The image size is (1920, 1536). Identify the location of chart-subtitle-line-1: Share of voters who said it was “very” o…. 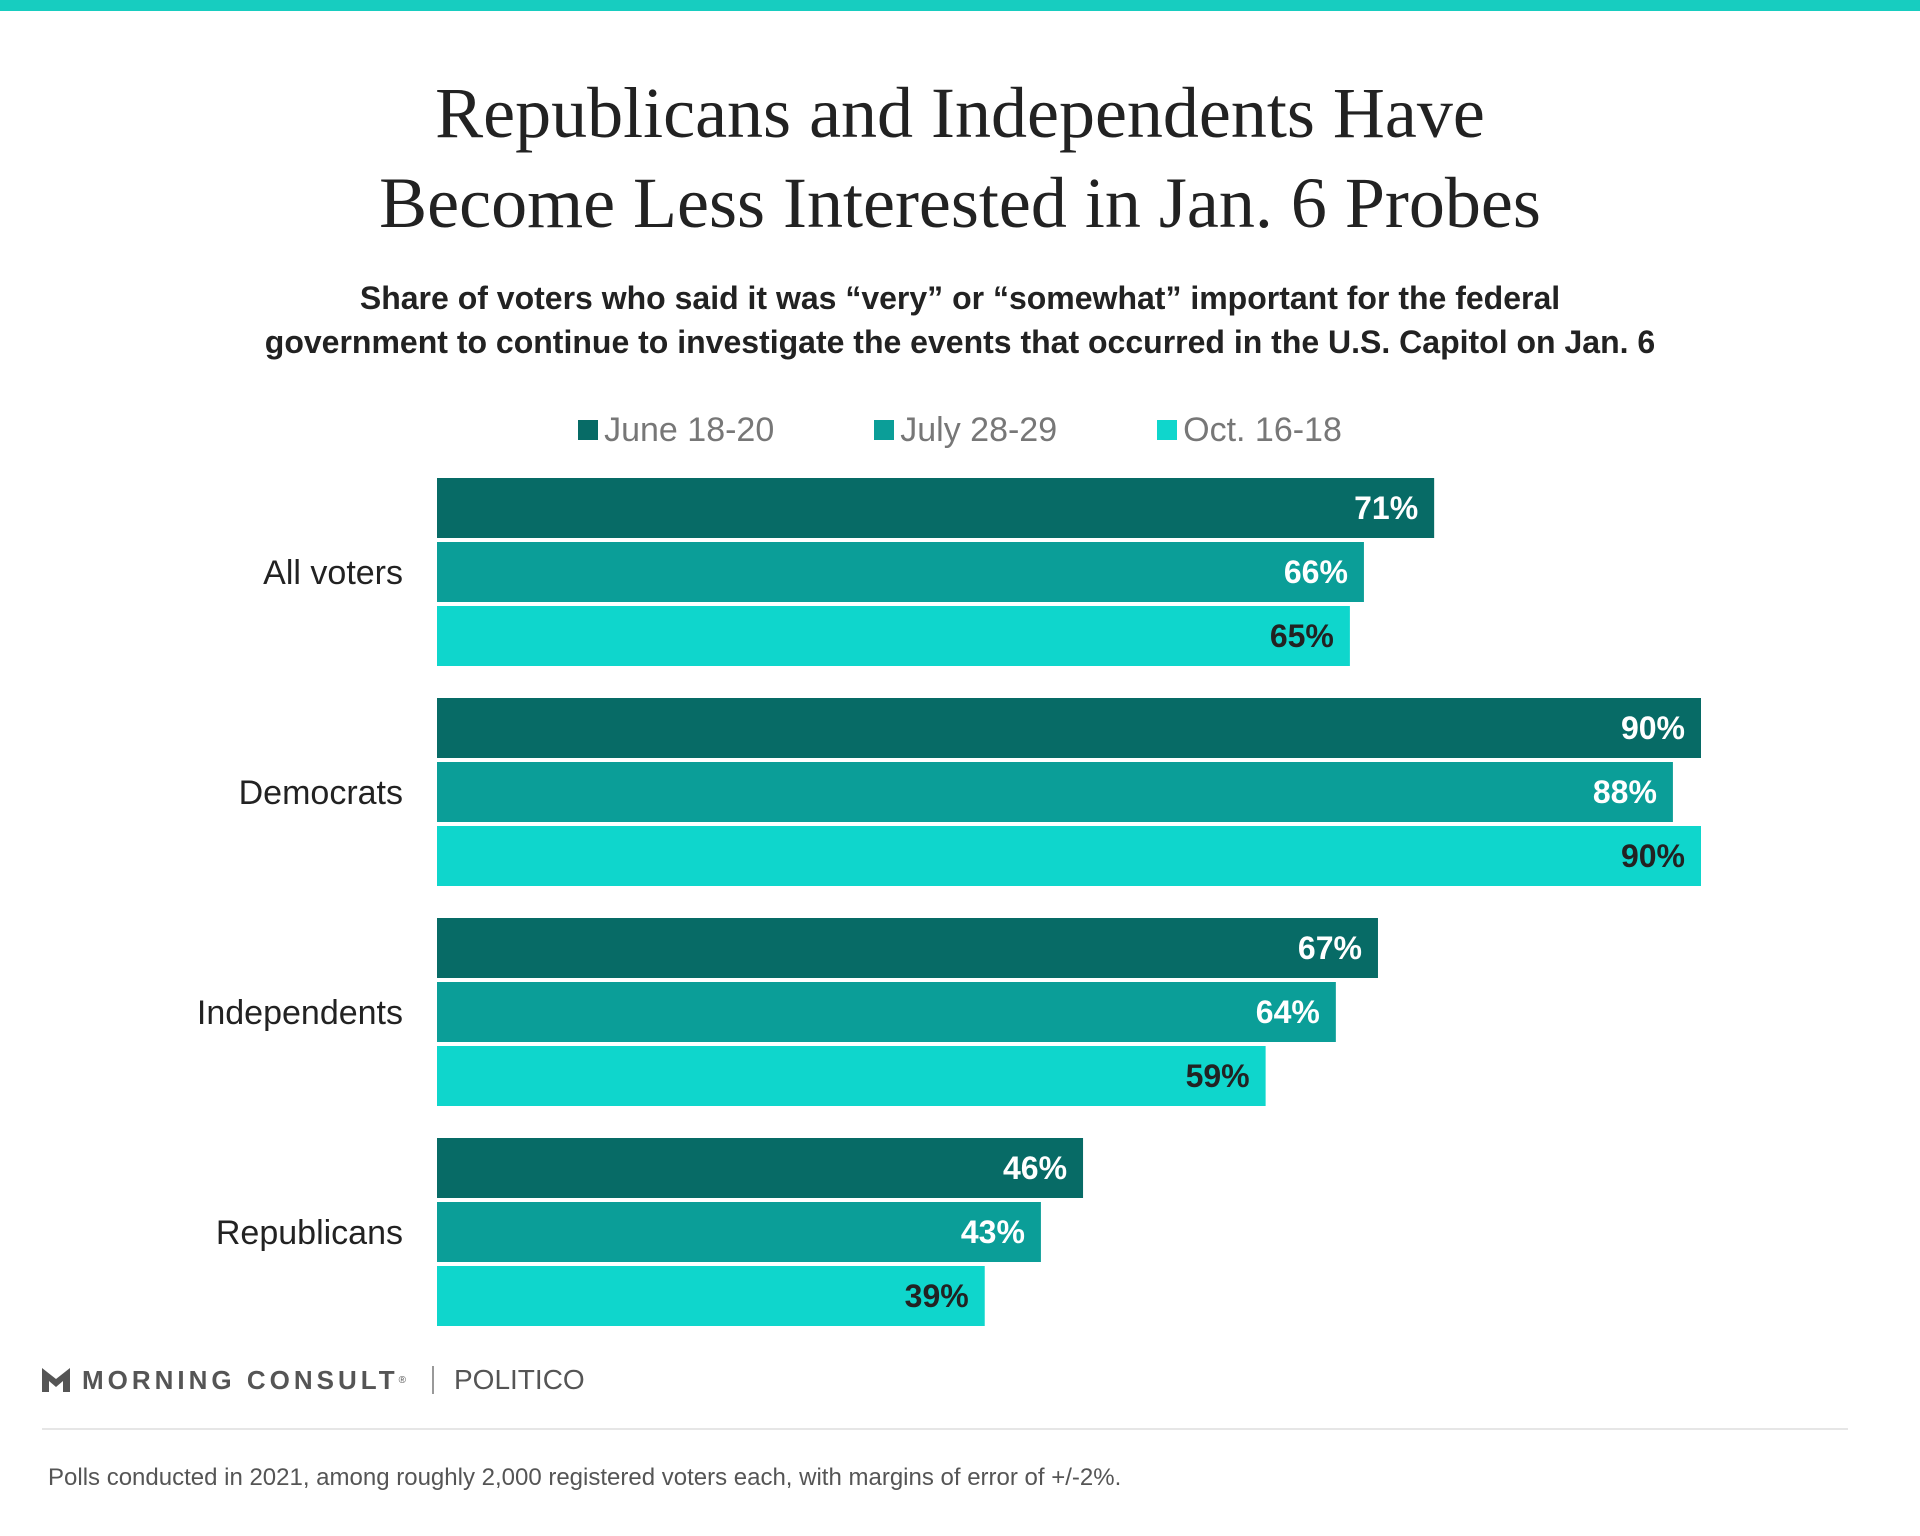
(960, 298).